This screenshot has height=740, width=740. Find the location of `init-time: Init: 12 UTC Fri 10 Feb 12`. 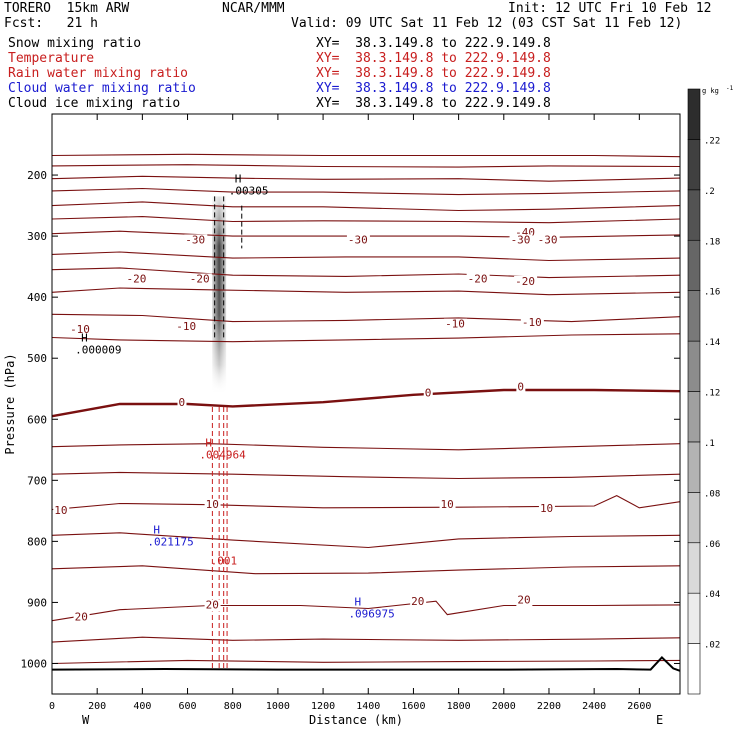

init-time: Init: 12 UTC Fri 10 Feb 12 is located at coordinates (610, 8).